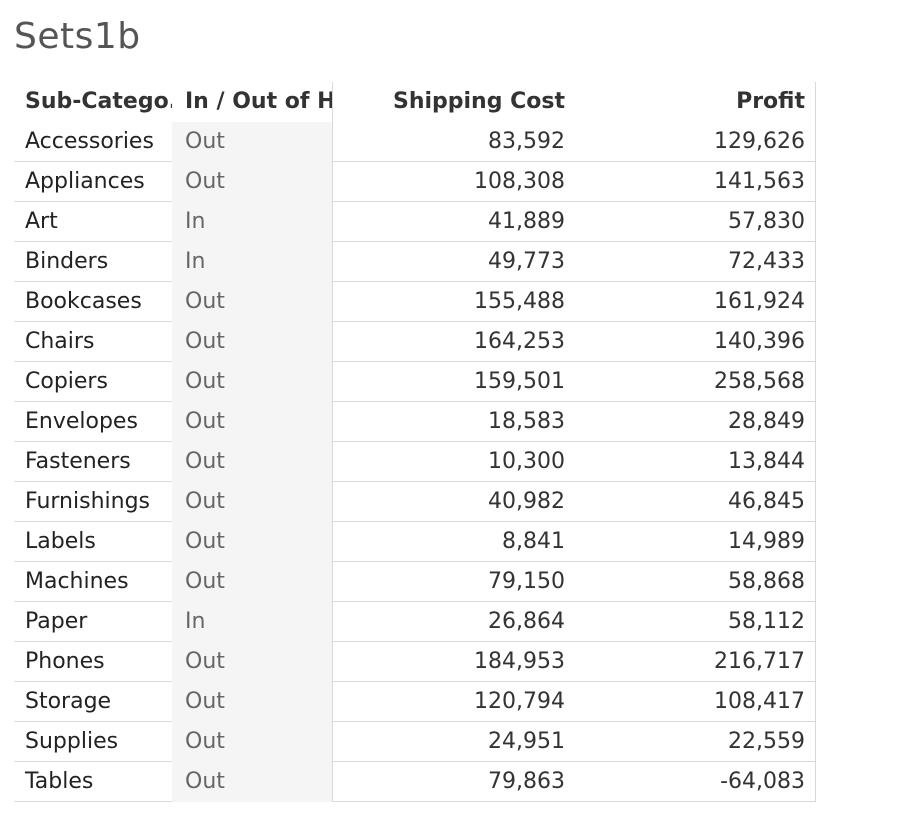 The image size is (920, 836). What do you see at coordinates (78, 461) in the screenshot?
I see `cell-sub-category: Fasteners` at bounding box center [78, 461].